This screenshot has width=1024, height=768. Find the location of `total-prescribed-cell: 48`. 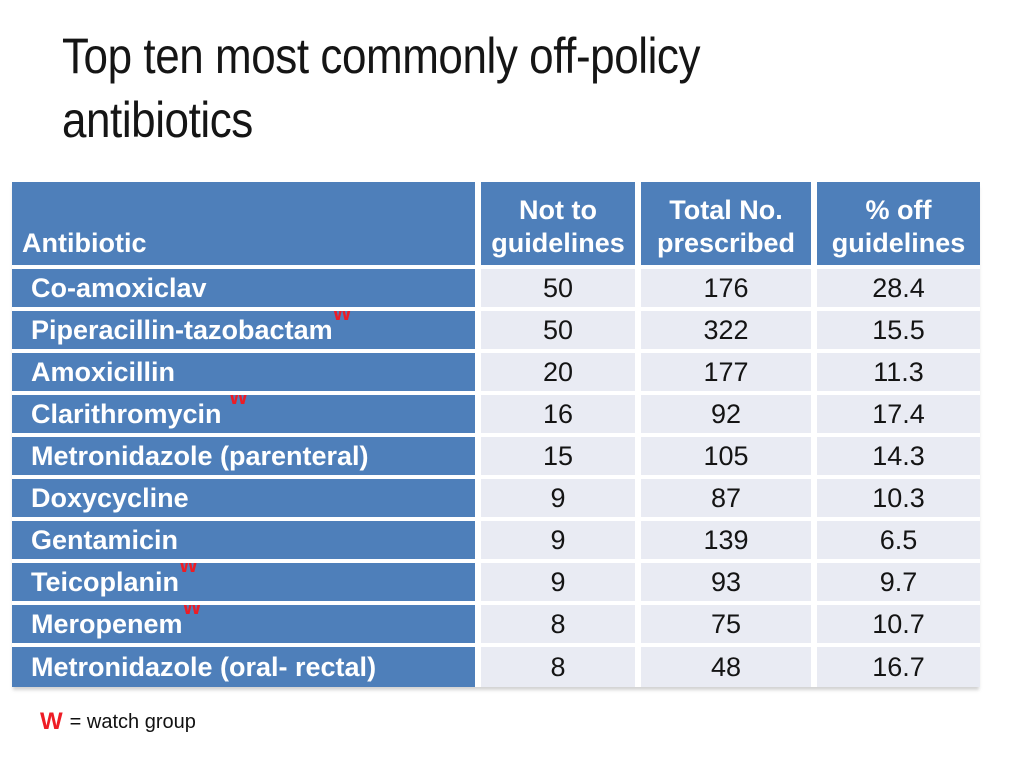

total-prescribed-cell: 48 is located at coordinates (727, 665).